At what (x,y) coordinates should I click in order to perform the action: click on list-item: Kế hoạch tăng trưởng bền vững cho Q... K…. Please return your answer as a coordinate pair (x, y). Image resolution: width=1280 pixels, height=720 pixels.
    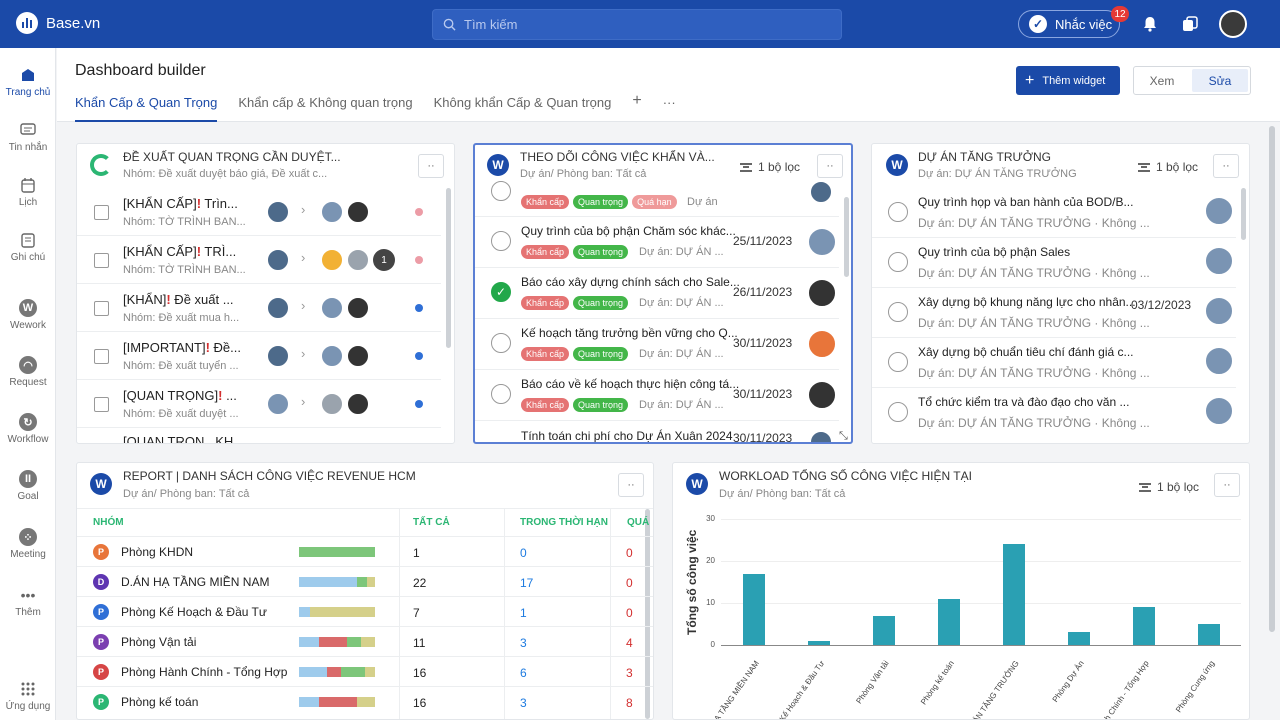
    Looking at the image, I should click on (657, 344).